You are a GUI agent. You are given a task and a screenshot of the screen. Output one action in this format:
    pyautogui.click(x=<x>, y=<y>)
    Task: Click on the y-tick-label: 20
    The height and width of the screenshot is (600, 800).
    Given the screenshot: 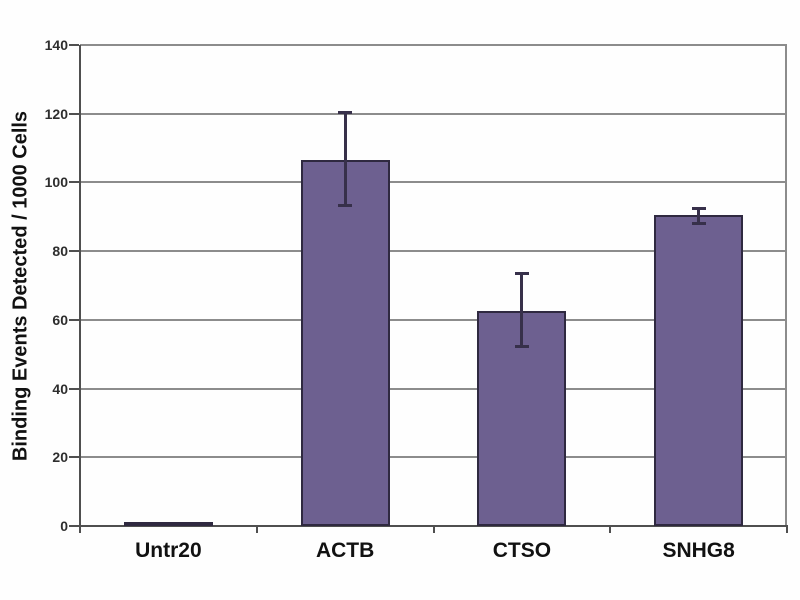 What is the action you would take?
    pyautogui.click(x=60, y=457)
    